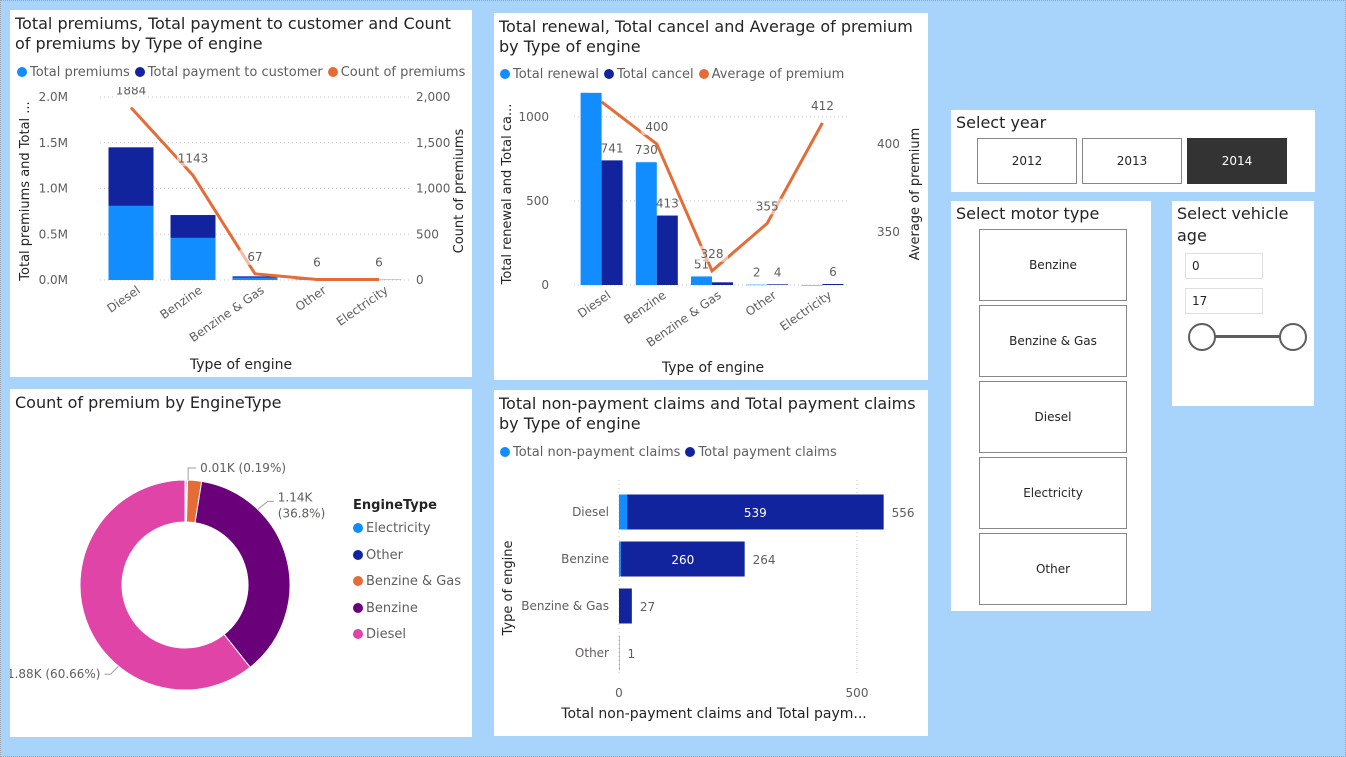  What do you see at coordinates (1224, 266) in the screenshot?
I see `age-min-input: 0` at bounding box center [1224, 266].